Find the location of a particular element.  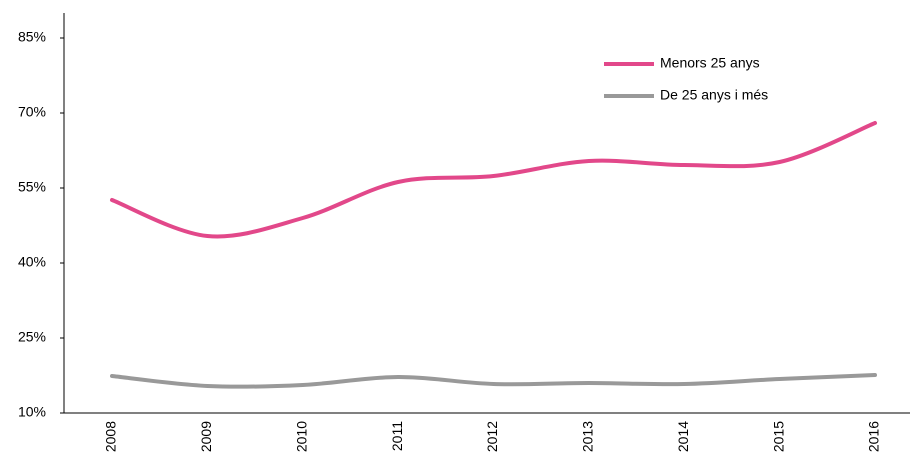

x-tick-label: 2015 is located at coordinates (778, 436).